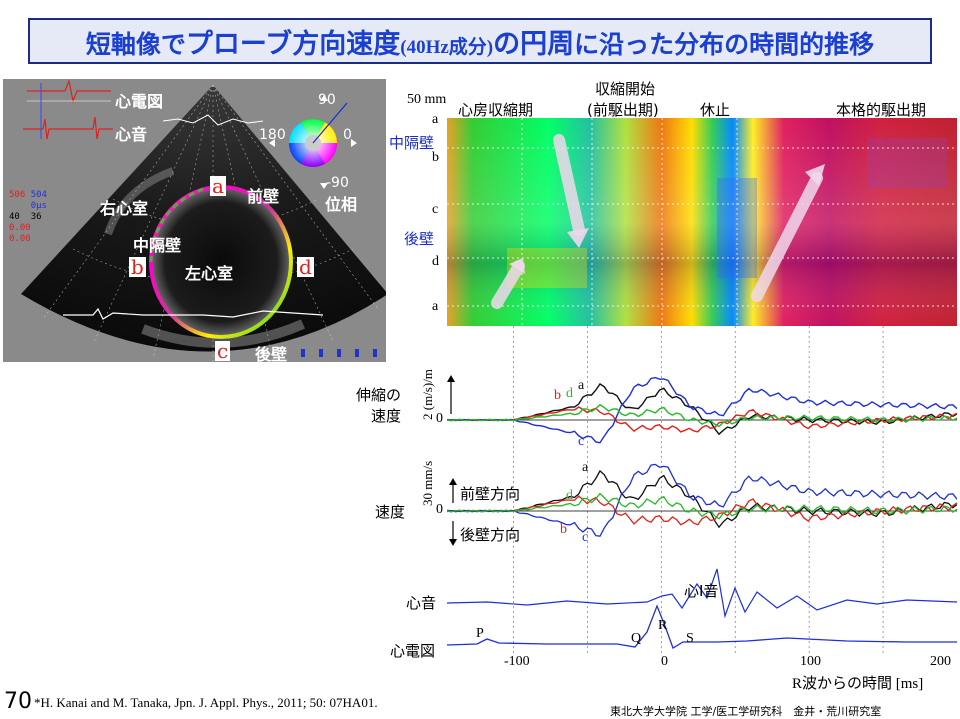 The image size is (960, 719). Describe the element at coordinates (427, 394) in the screenshot. I see `strain-unit: 2 (m/s)/m` at that location.